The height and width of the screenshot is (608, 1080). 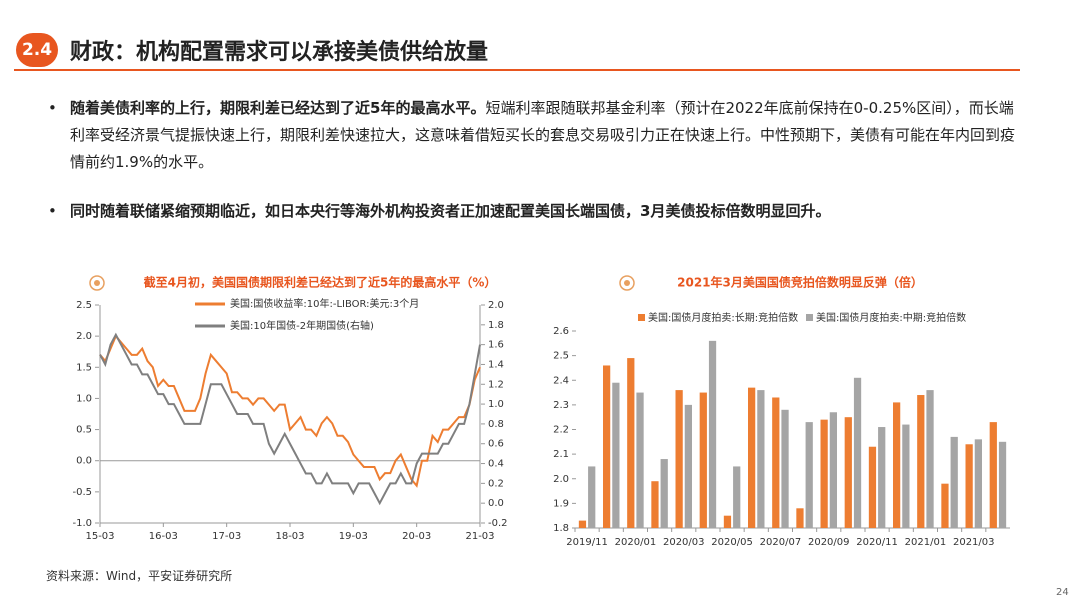 What do you see at coordinates (82, 523) in the screenshot?
I see `y-tick-label: -1.0` at bounding box center [82, 523].